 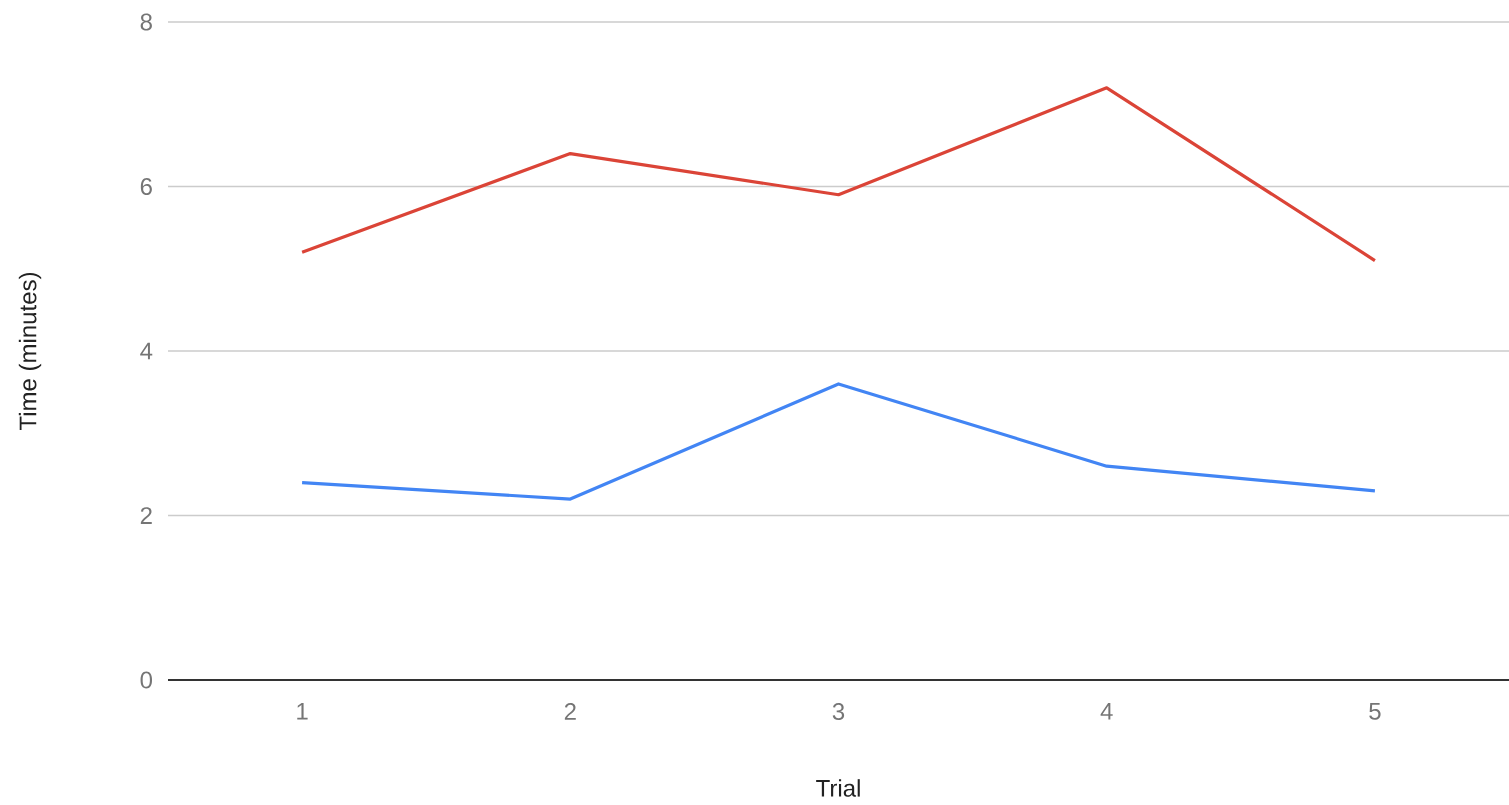 I want to click on y-axis-title: Time (minutes), so click(x=30, y=351).